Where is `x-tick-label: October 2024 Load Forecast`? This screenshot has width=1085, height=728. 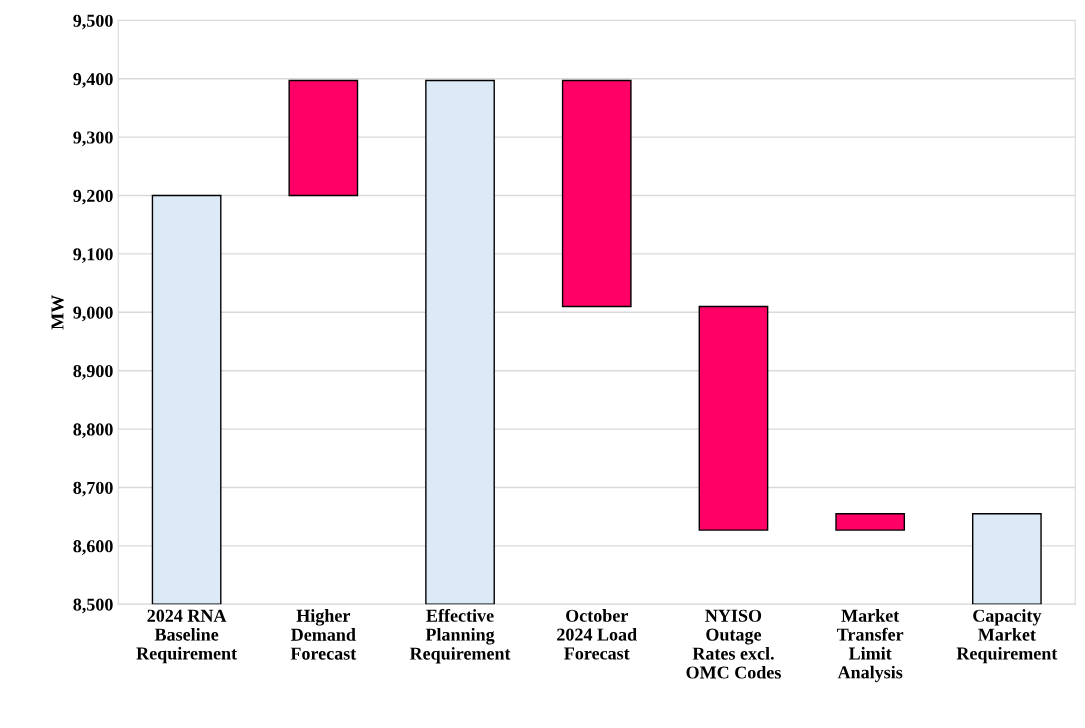 x-tick-label: October 2024 Load Forecast is located at coordinates (597, 634).